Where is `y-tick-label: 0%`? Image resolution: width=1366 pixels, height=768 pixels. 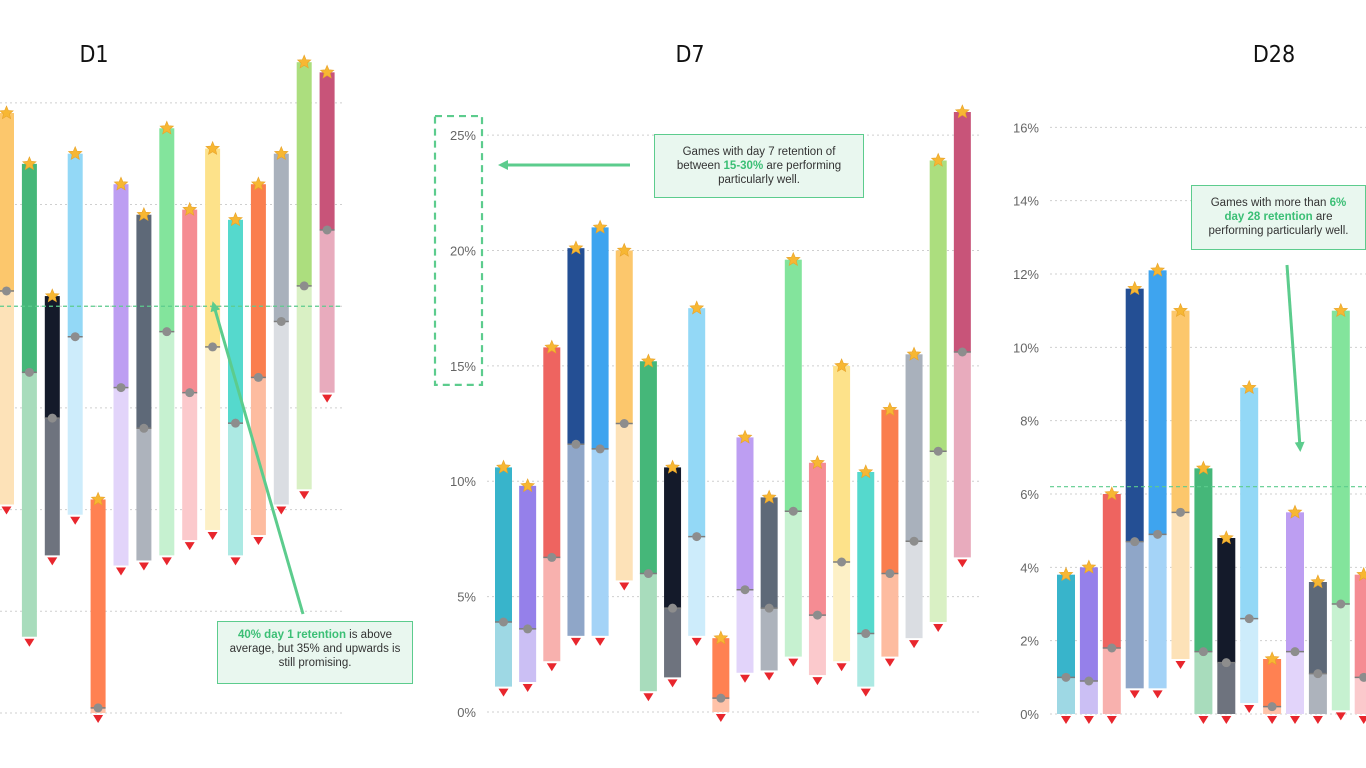
y-tick-label: 0% is located at coordinates (1029, 714).